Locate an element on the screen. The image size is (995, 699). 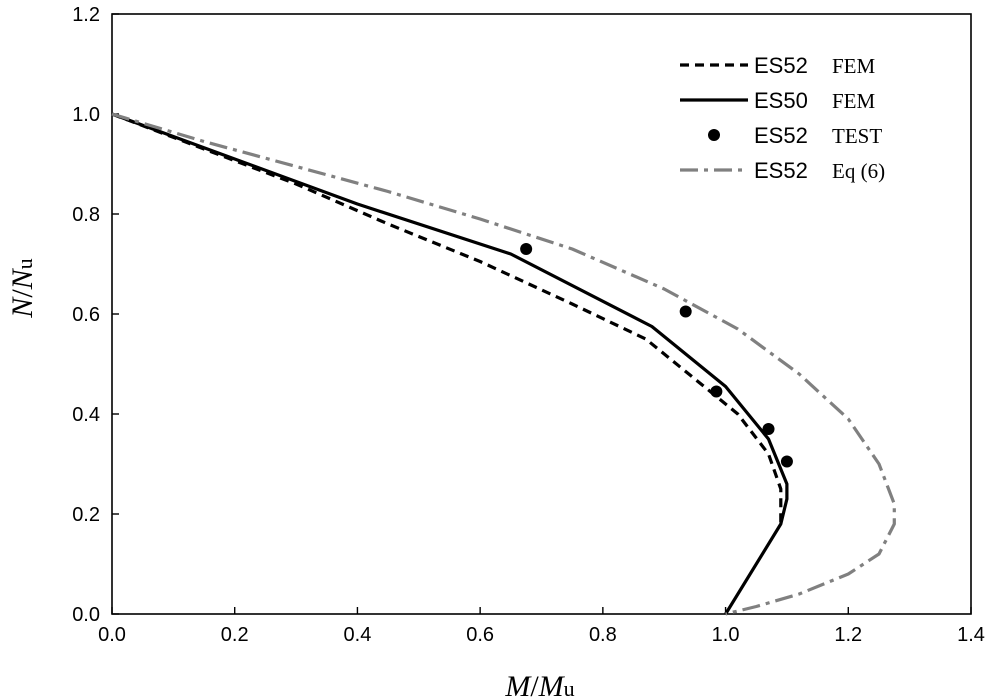
y-axis-title: N/Nu is located at coordinates (22, 288).